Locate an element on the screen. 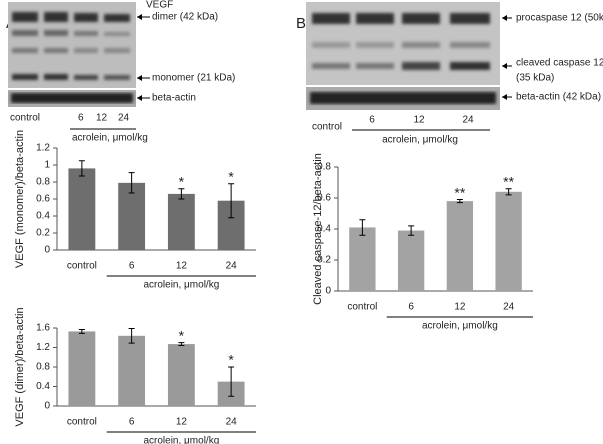  blot-label: VEGF is located at coordinates (159, 5).